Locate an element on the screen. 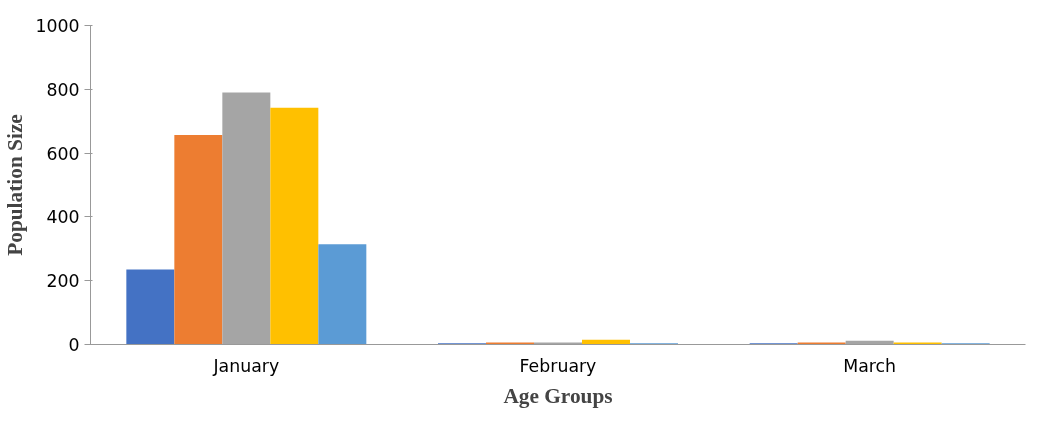 The width and height of the screenshot is (1053, 423). y-tick-label: 1000 is located at coordinates (57, 26).